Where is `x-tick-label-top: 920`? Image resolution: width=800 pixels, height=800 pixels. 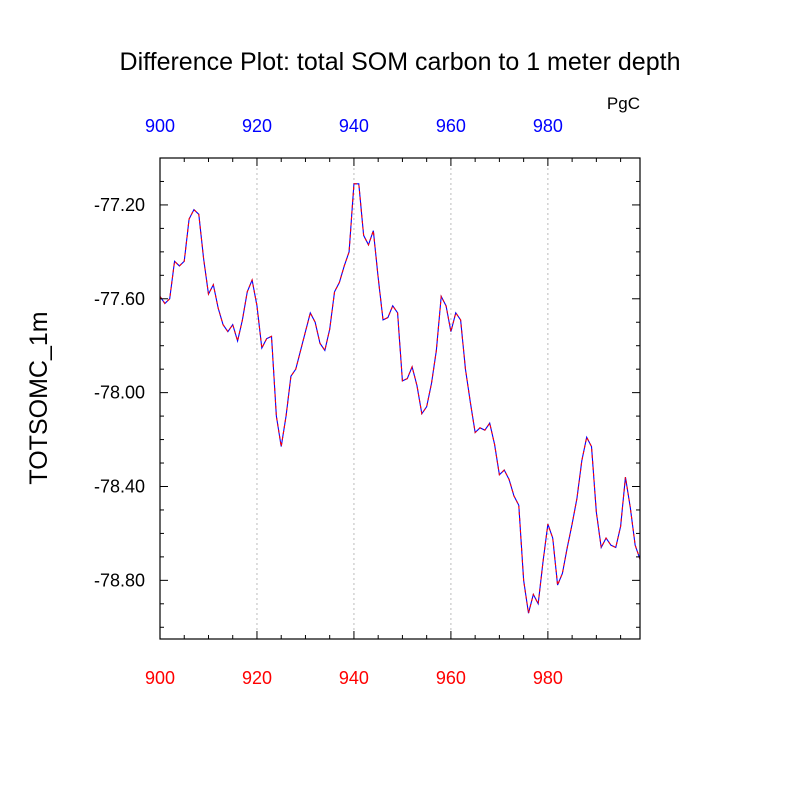
x-tick-label-top: 920 is located at coordinates (257, 126).